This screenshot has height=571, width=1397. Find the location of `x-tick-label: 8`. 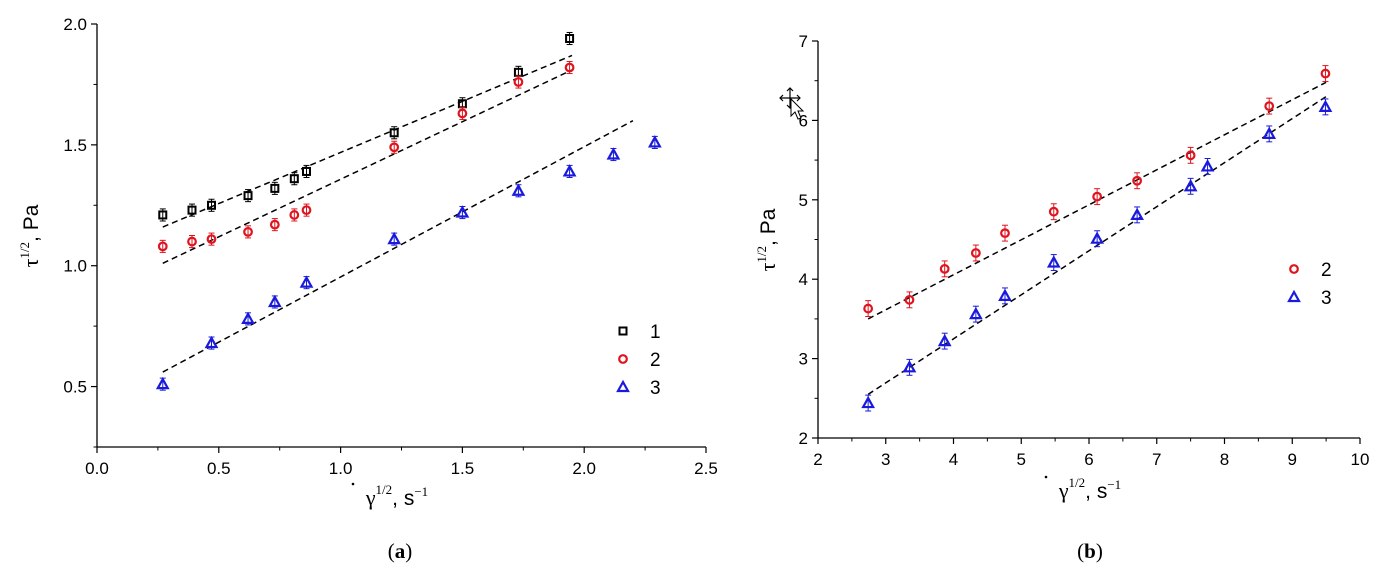

x-tick-label: 8 is located at coordinates (1224, 459).